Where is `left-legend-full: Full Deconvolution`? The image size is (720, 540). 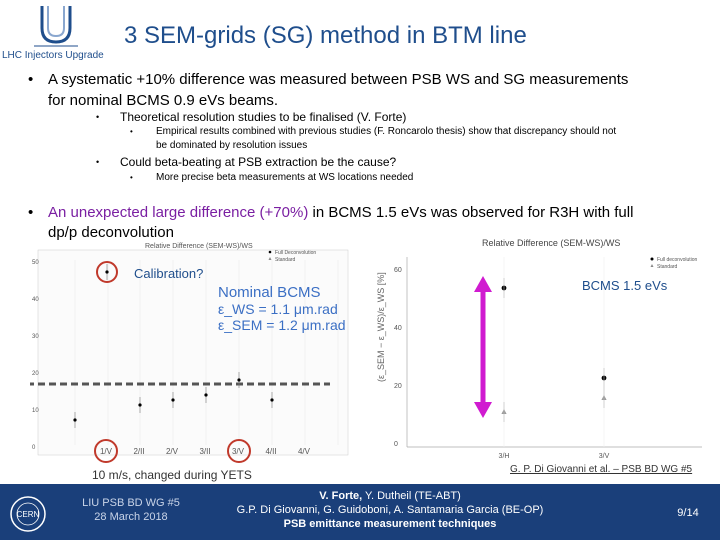
left-legend-full: Full Deconvolution is located at coordinates (295, 253).